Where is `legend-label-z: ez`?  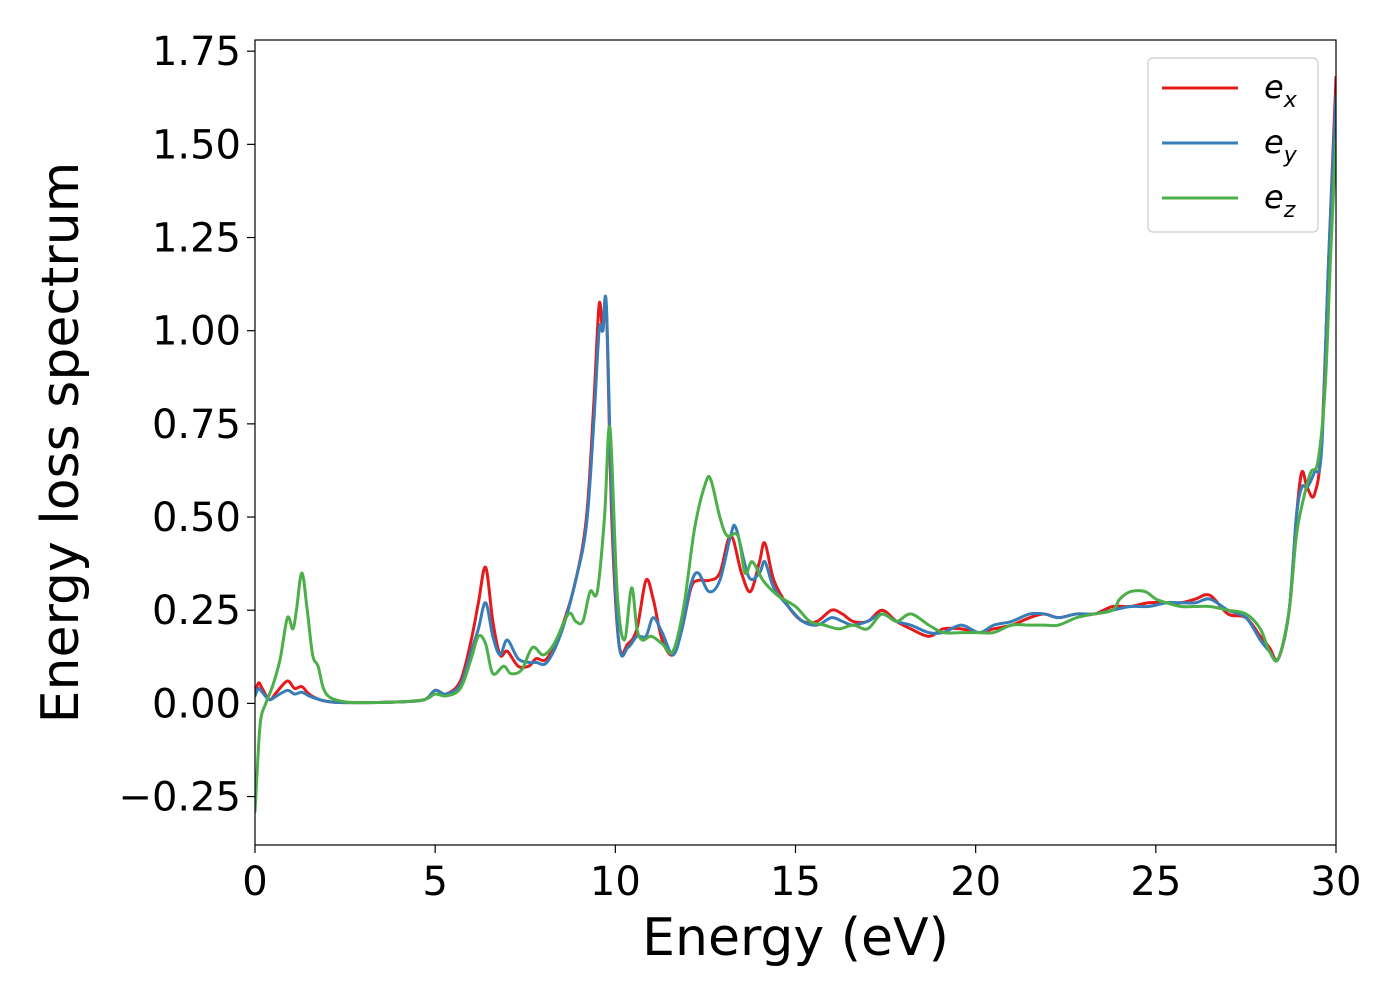
legend-label-z: ez is located at coordinates (1280, 200).